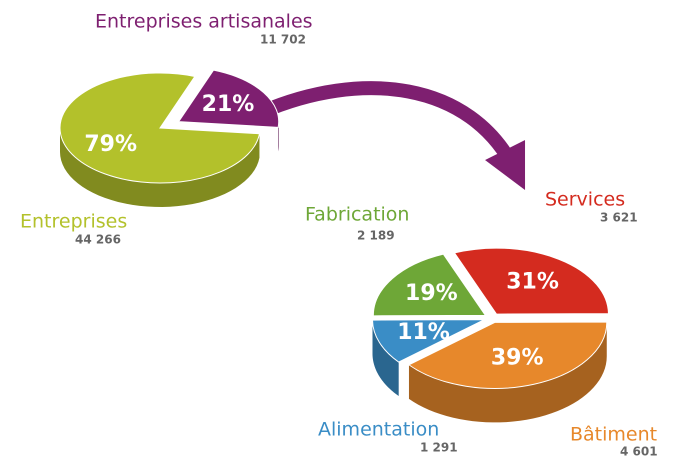 The height and width of the screenshot is (460, 684). I want to click on percent-label: 31%, so click(532, 281).